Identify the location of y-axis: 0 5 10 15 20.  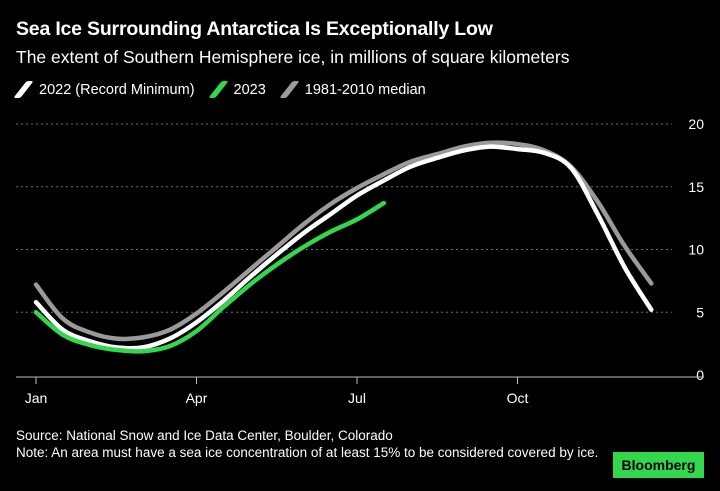
(696, 249).